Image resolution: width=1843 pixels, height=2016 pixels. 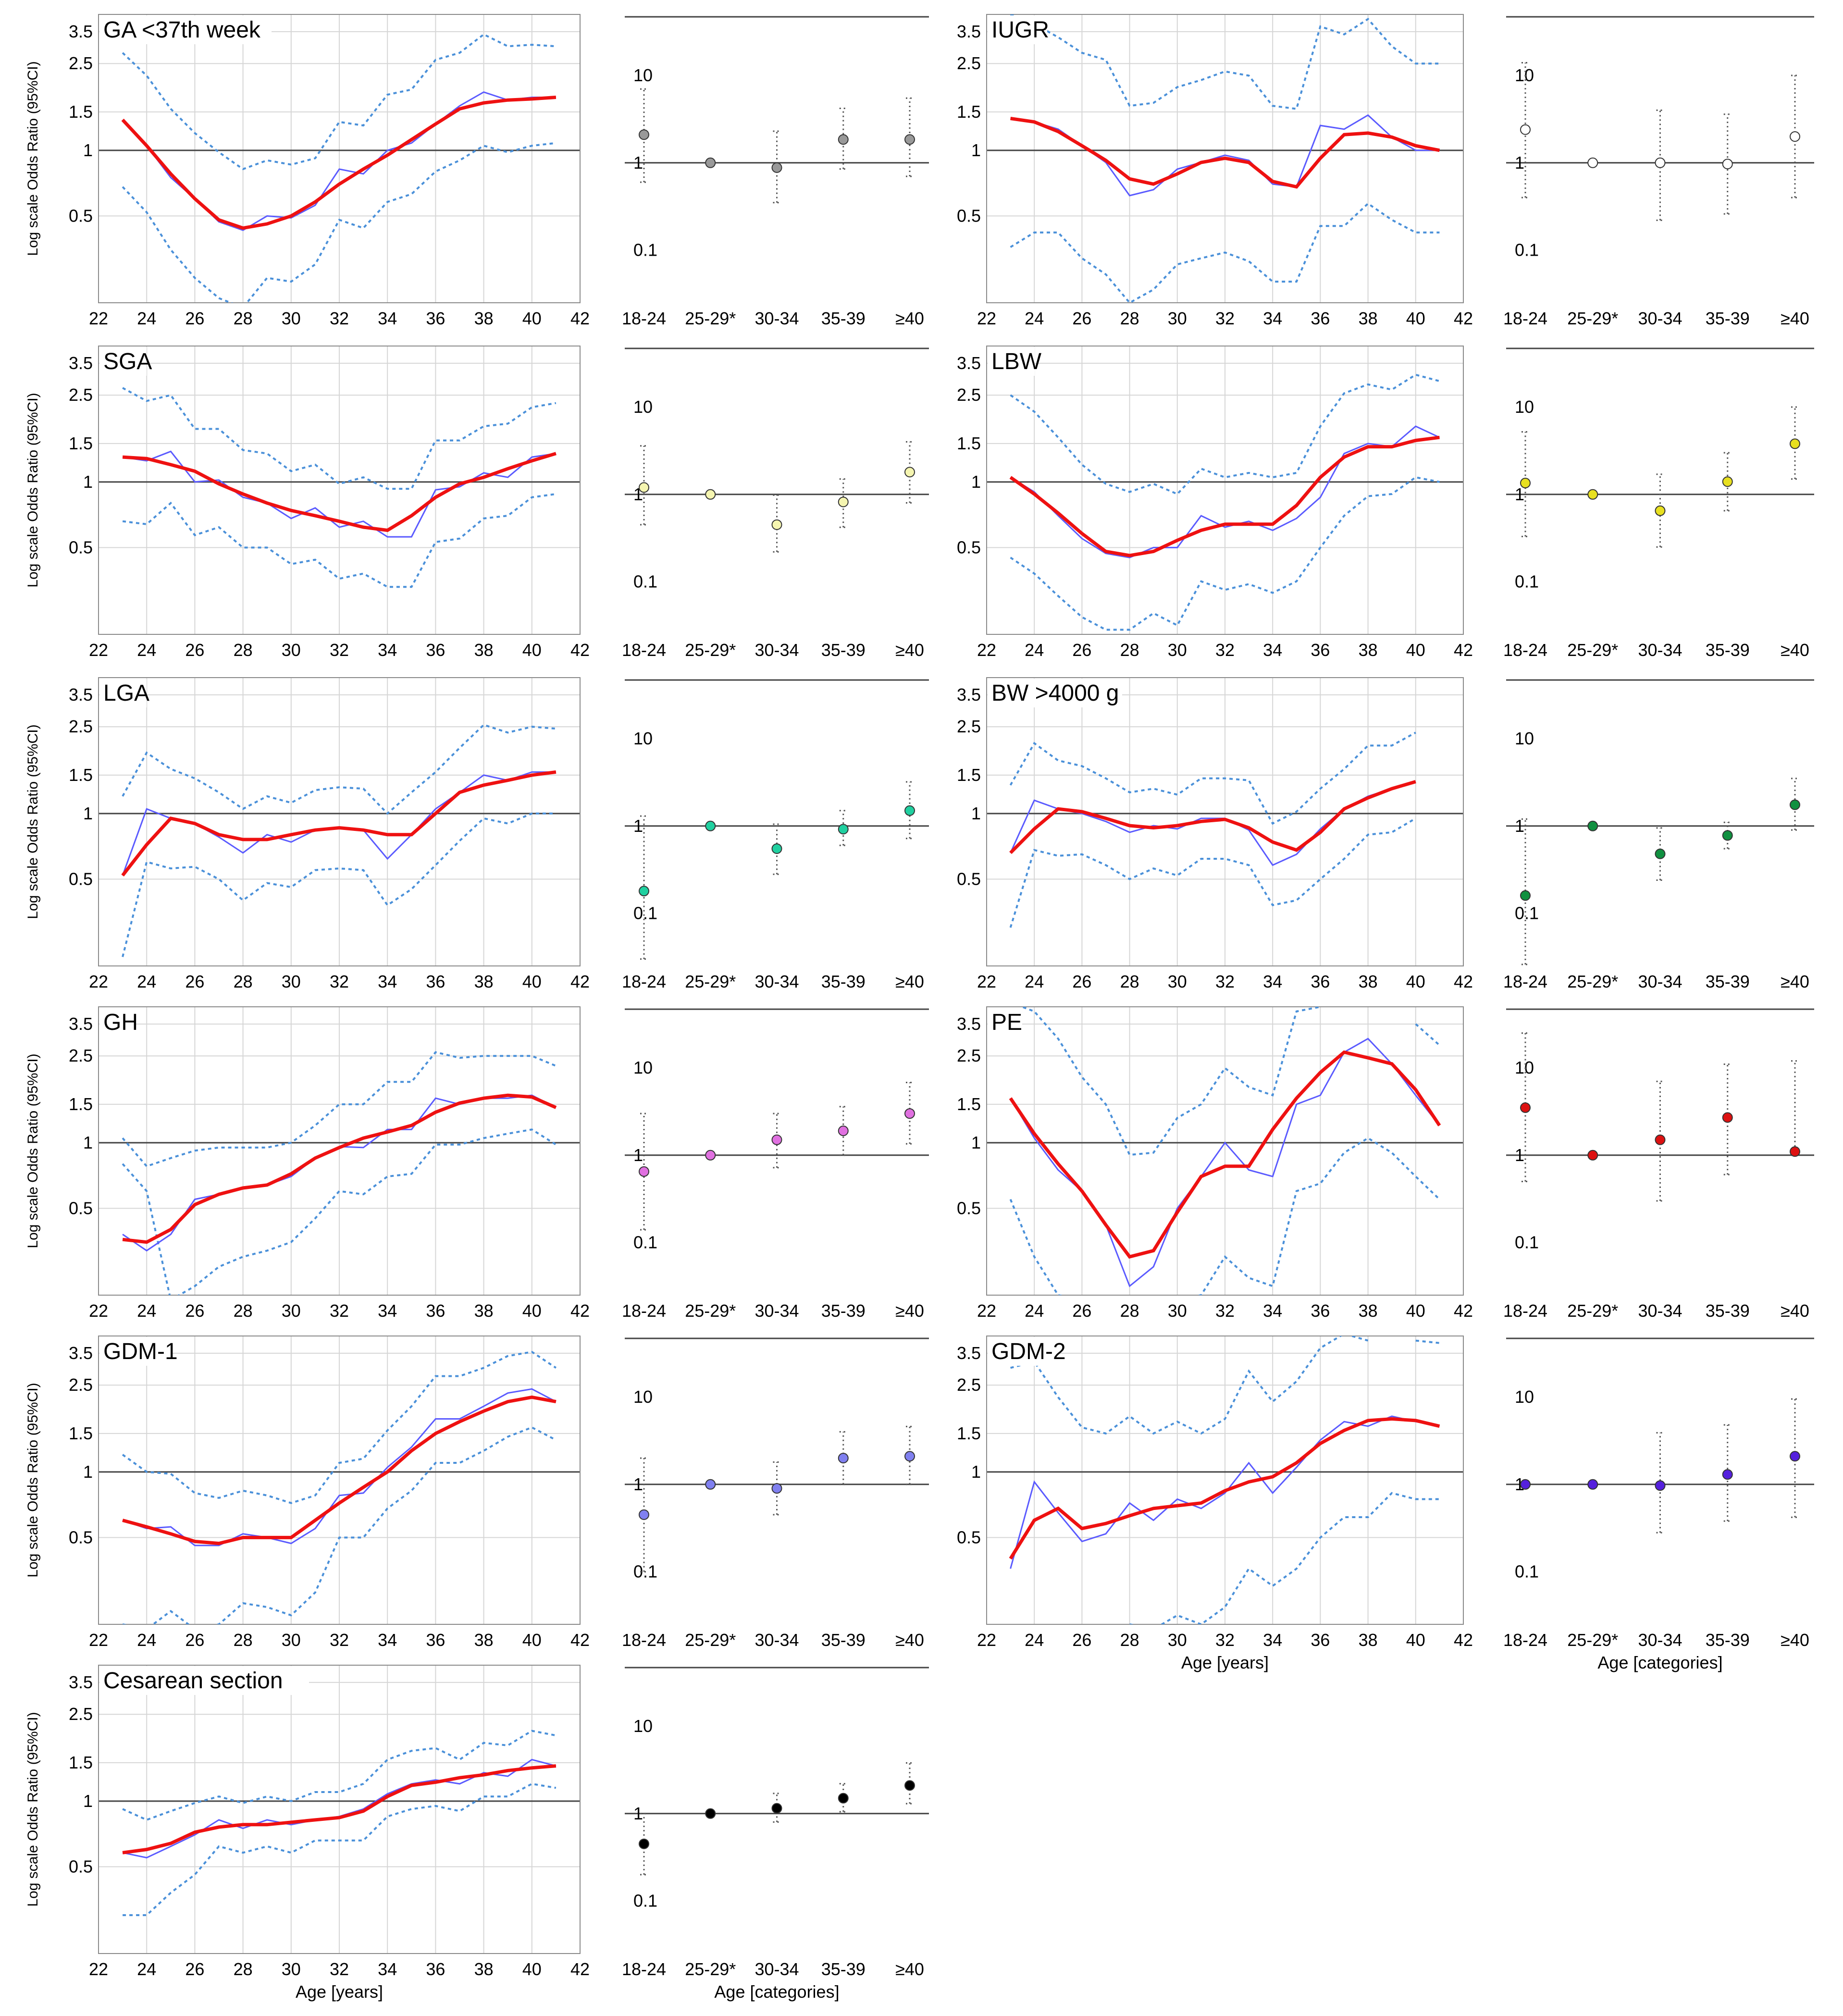 I want to click on y-axis-title: Log scale Odds Ratio (95%CI), so click(x=33, y=1809).